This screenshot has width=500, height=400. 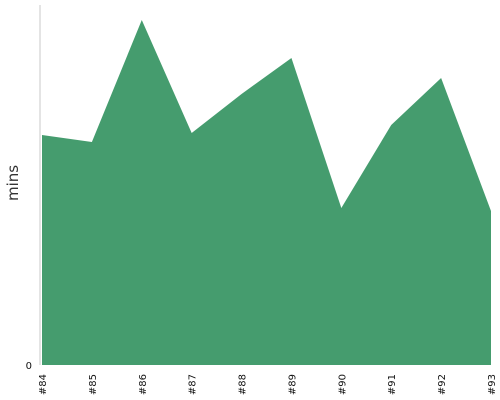 What do you see at coordinates (292, 384) in the screenshot?
I see `x-tick-label: #89` at bounding box center [292, 384].